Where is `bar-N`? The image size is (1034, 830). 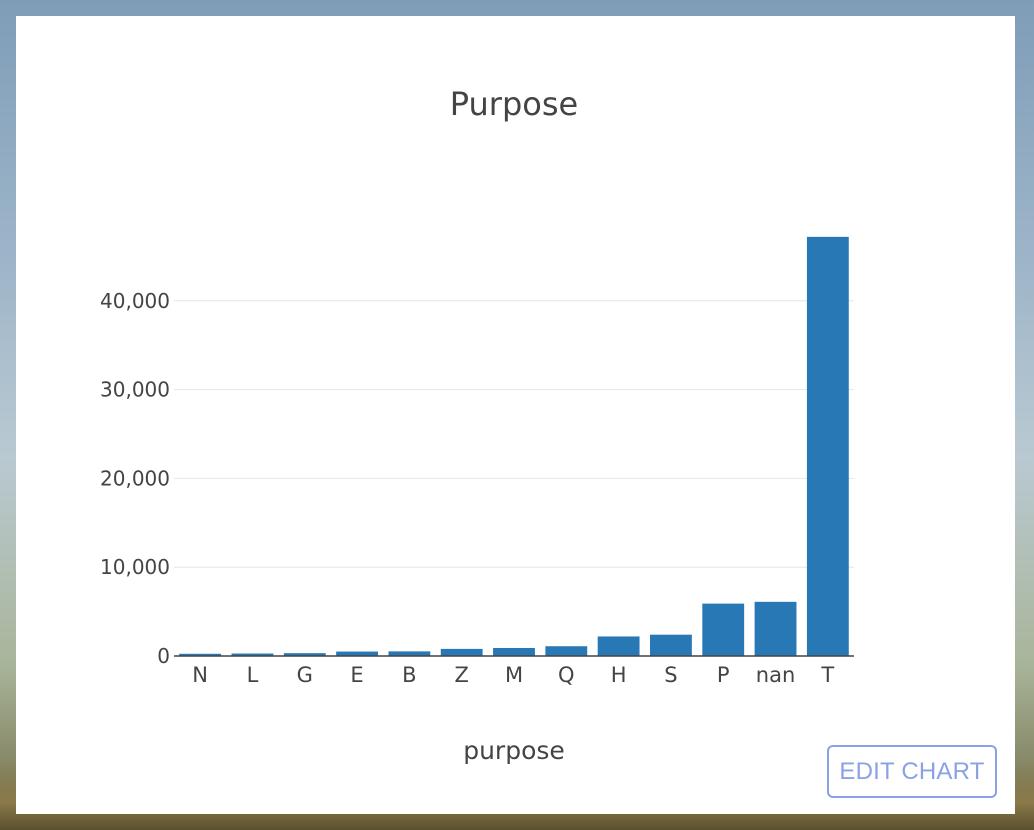
bar-N is located at coordinates (200, 654).